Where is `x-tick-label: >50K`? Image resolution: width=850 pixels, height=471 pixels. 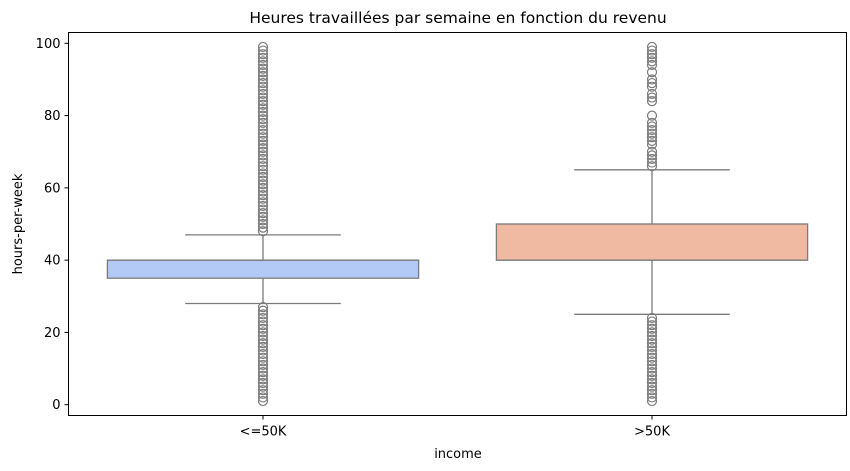
x-tick-label: >50K is located at coordinates (652, 432).